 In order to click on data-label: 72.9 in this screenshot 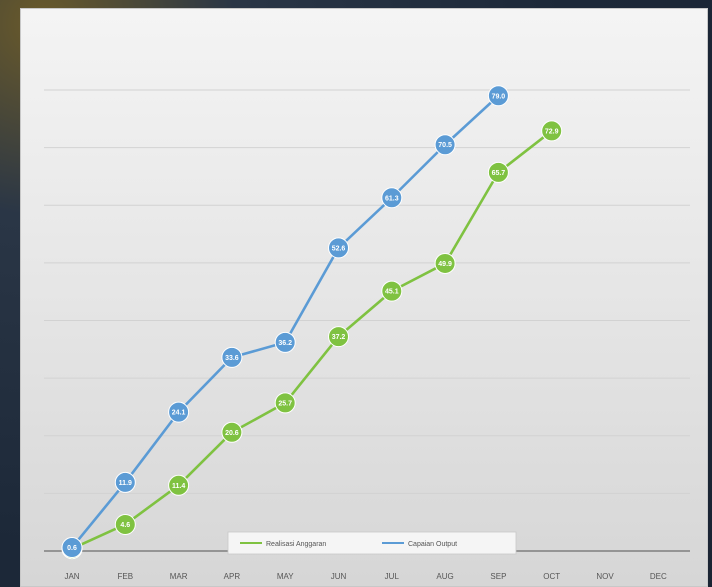, I will do `click(552, 131)`.